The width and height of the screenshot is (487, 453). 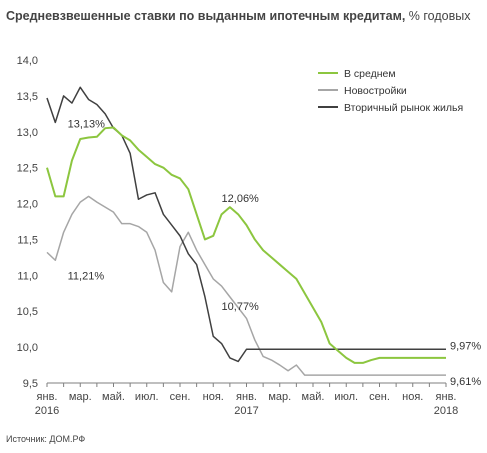 I want to click on x-year-label: 2018, so click(x=446, y=411).